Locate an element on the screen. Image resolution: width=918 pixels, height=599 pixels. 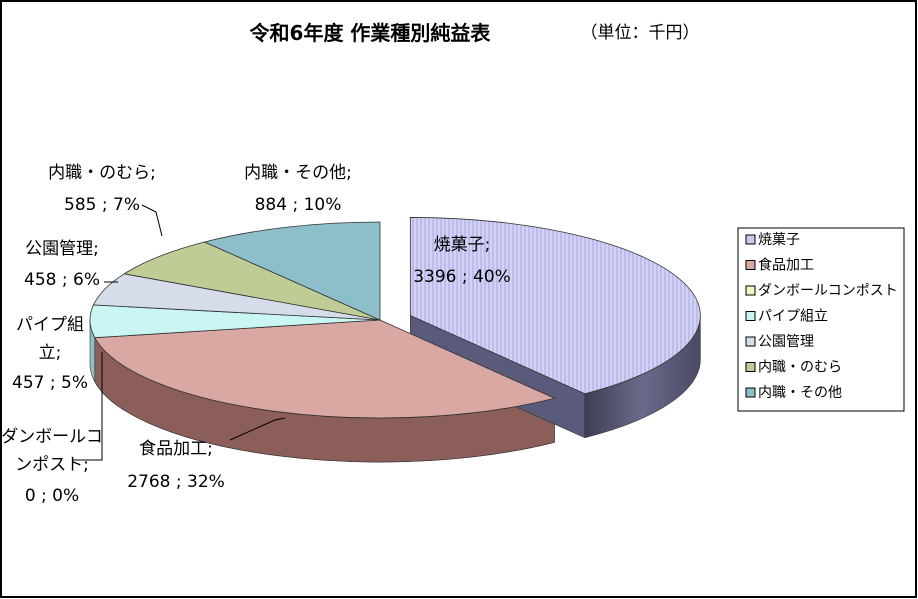
legend-box is located at coordinates (821, 319).